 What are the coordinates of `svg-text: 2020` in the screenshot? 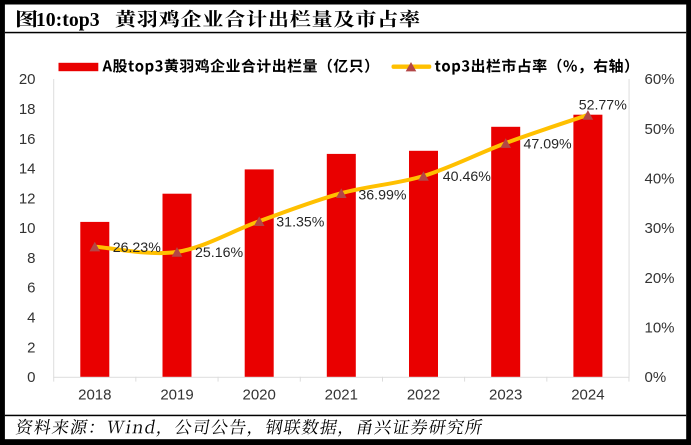 It's located at (259, 395).